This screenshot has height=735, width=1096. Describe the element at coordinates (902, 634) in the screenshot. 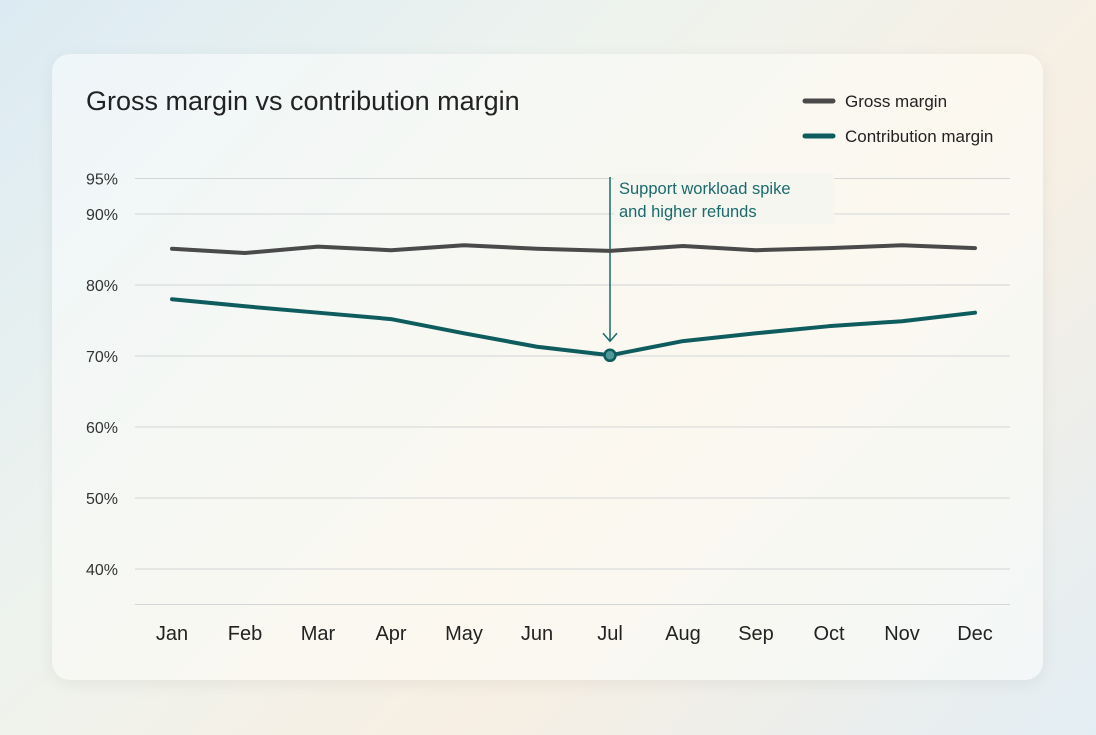

I see `x-tick-label: Nov` at that location.